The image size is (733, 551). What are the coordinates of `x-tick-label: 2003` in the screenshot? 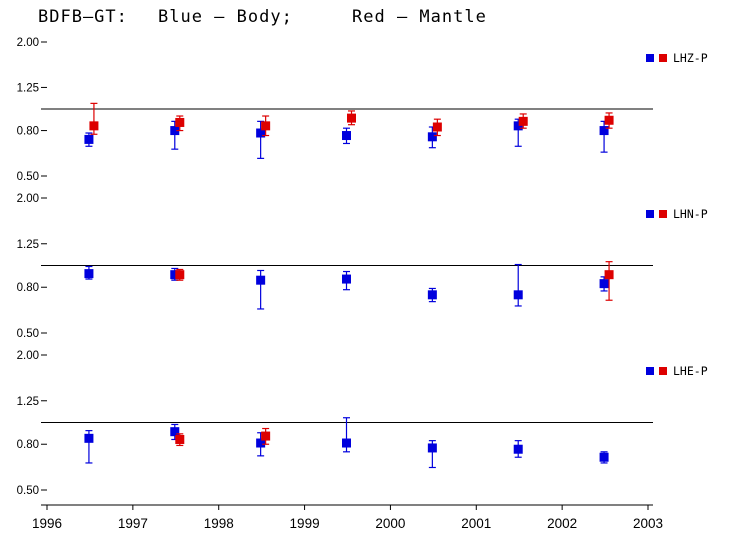 It's located at (648, 523).